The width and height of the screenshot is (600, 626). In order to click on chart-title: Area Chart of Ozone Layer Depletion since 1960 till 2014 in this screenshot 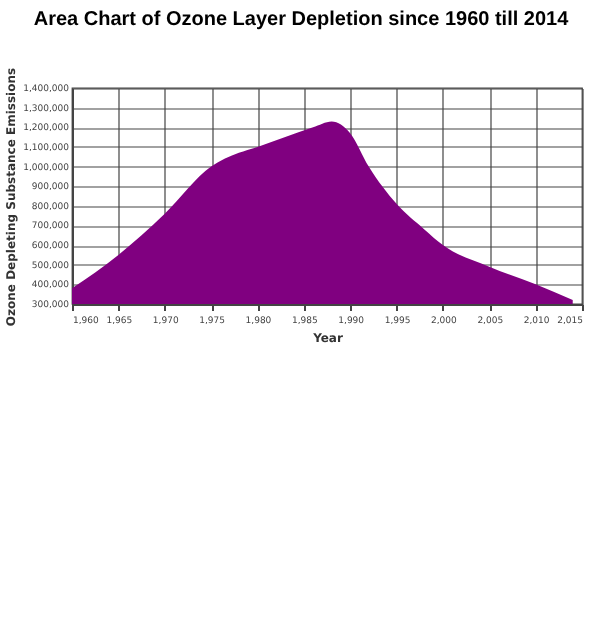, I will do `click(301, 19)`.